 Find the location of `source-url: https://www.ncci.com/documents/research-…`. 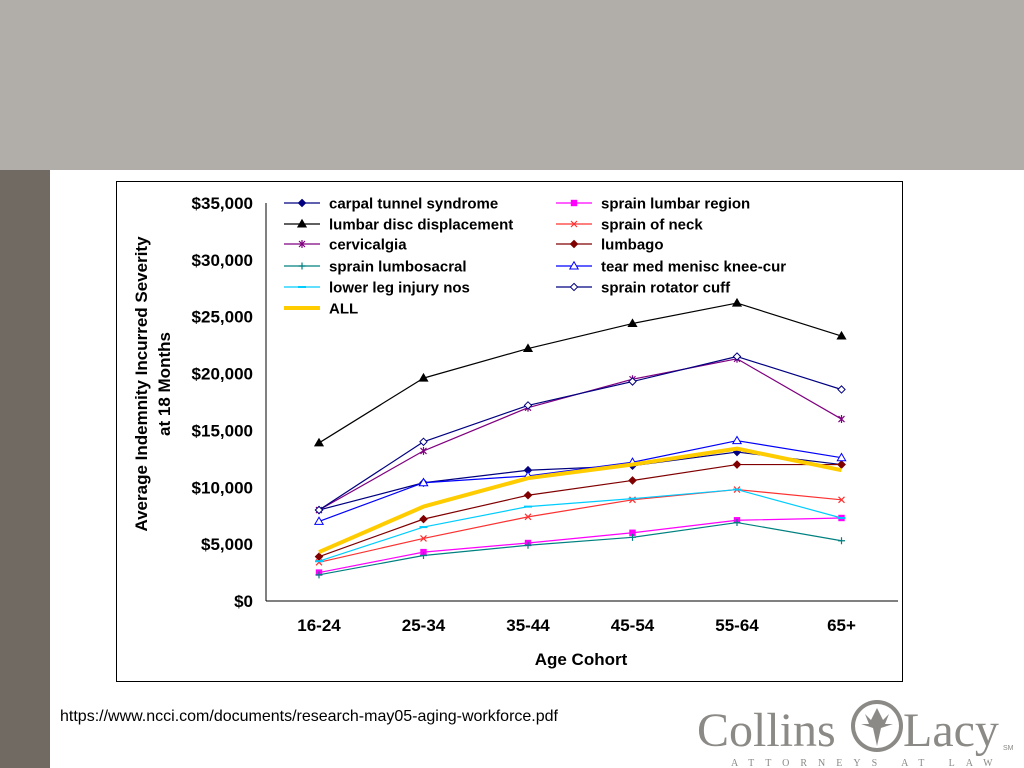

source-url: https://www.ncci.com/documents/research-… is located at coordinates (309, 716).